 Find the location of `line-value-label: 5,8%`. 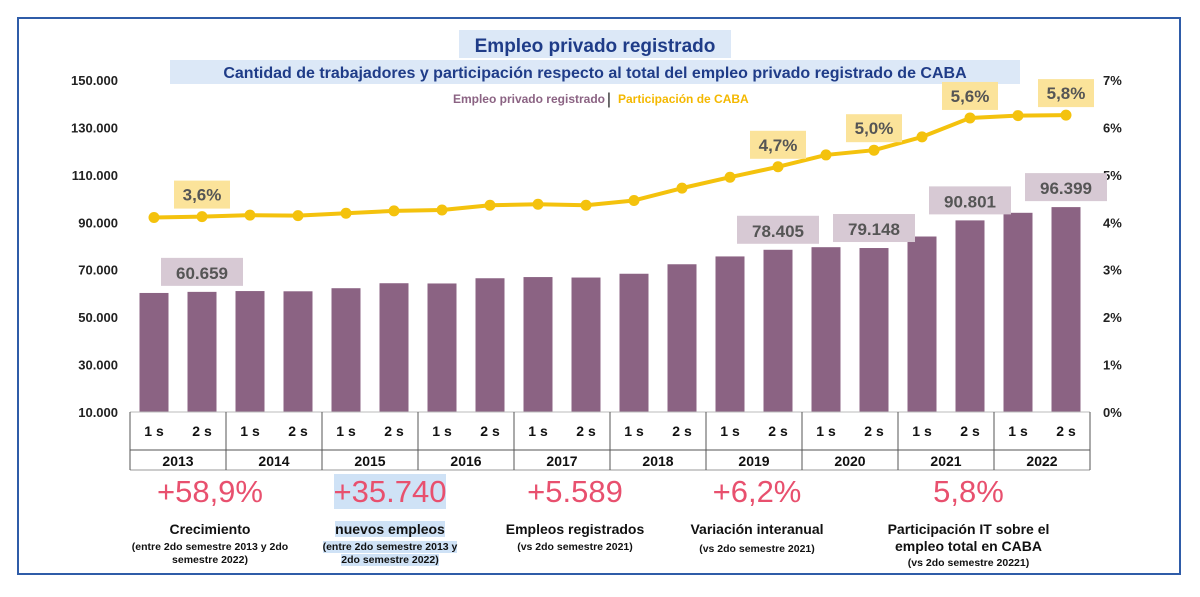

line-value-label: 5,8% is located at coordinates (1066, 93).